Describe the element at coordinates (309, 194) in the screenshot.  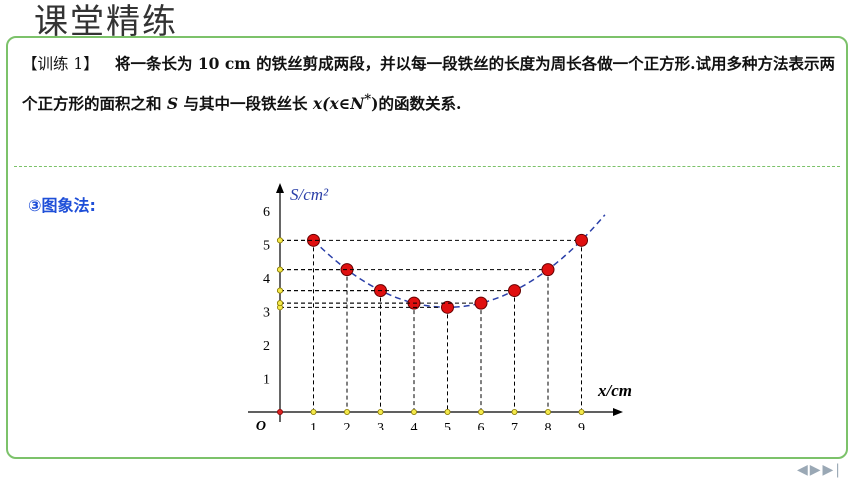
I see `y-axis-label: S/cm²` at that location.